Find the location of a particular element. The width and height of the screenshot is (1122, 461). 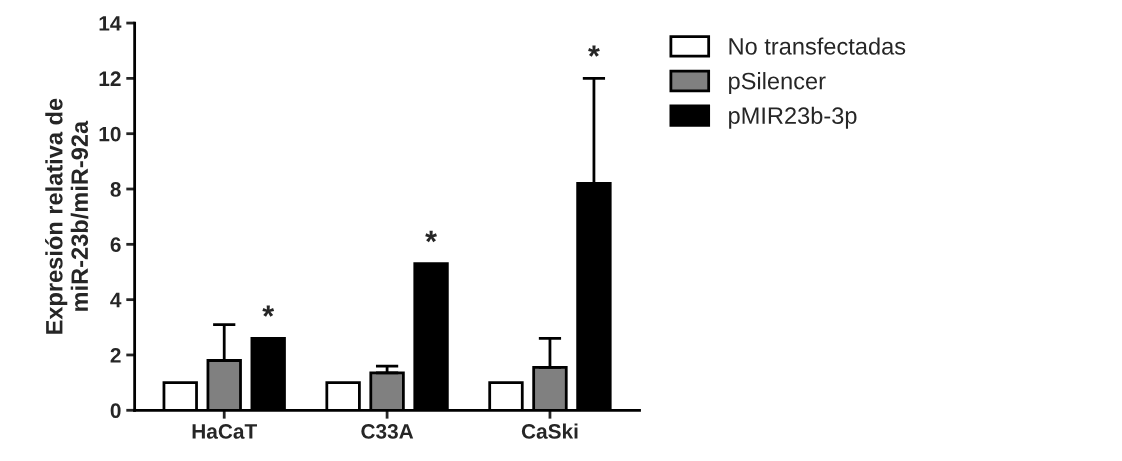

y-axis-title: Expresión relativa de miR-23b/miR-92a is located at coordinates (67, 216).